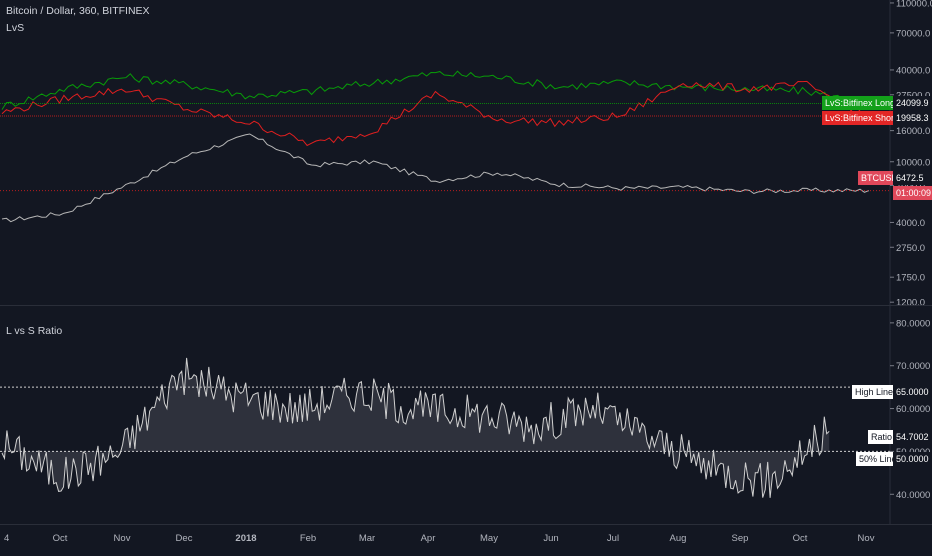 The width and height of the screenshot is (932, 556). Describe the element at coordinates (913, 366) in the screenshot. I see `ratio-y-tick-label: 70.0000` at that location.